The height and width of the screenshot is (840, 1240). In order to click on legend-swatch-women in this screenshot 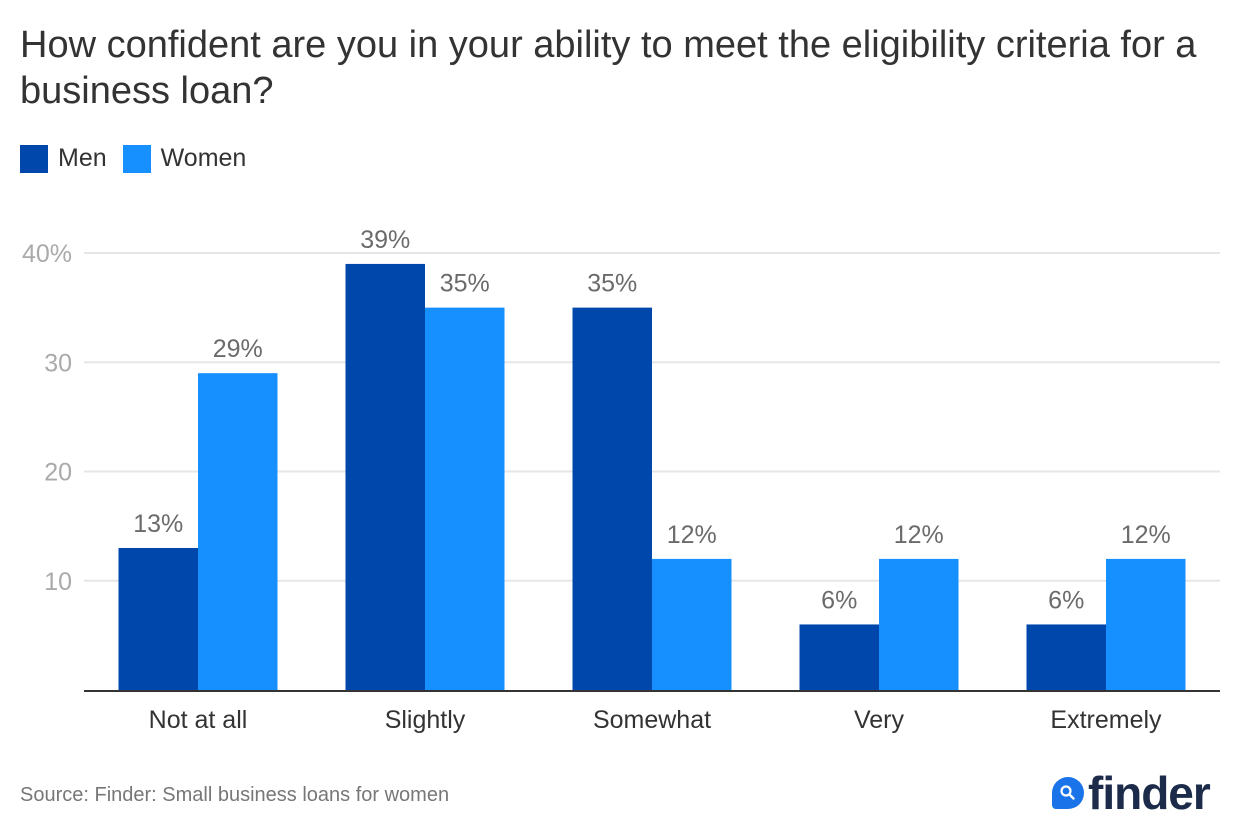, I will do `click(136, 158)`.